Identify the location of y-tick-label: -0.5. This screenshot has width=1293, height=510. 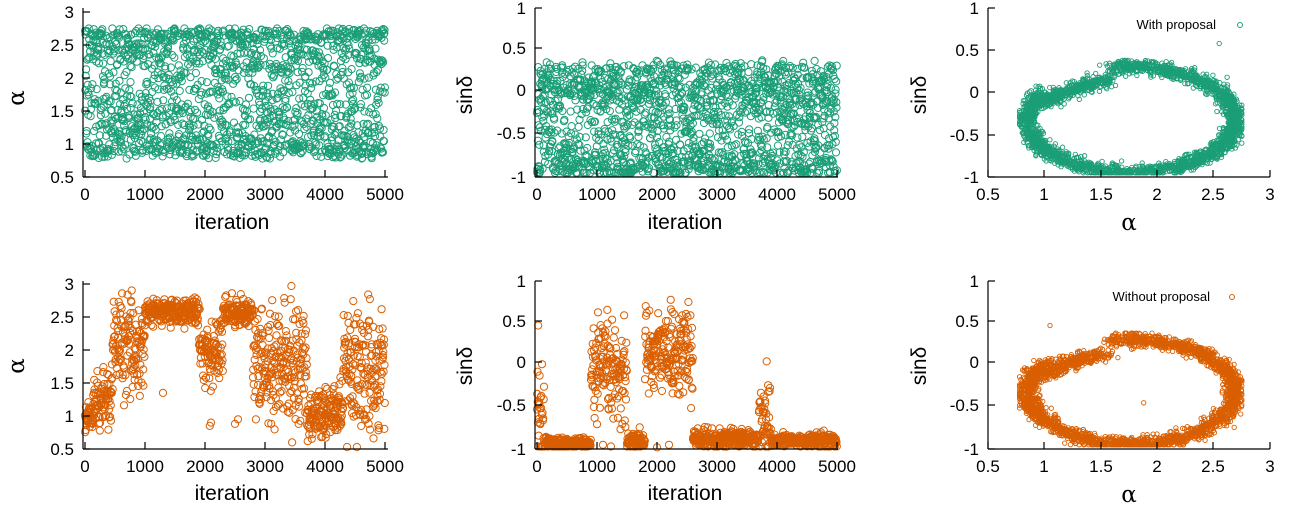
(511, 133).